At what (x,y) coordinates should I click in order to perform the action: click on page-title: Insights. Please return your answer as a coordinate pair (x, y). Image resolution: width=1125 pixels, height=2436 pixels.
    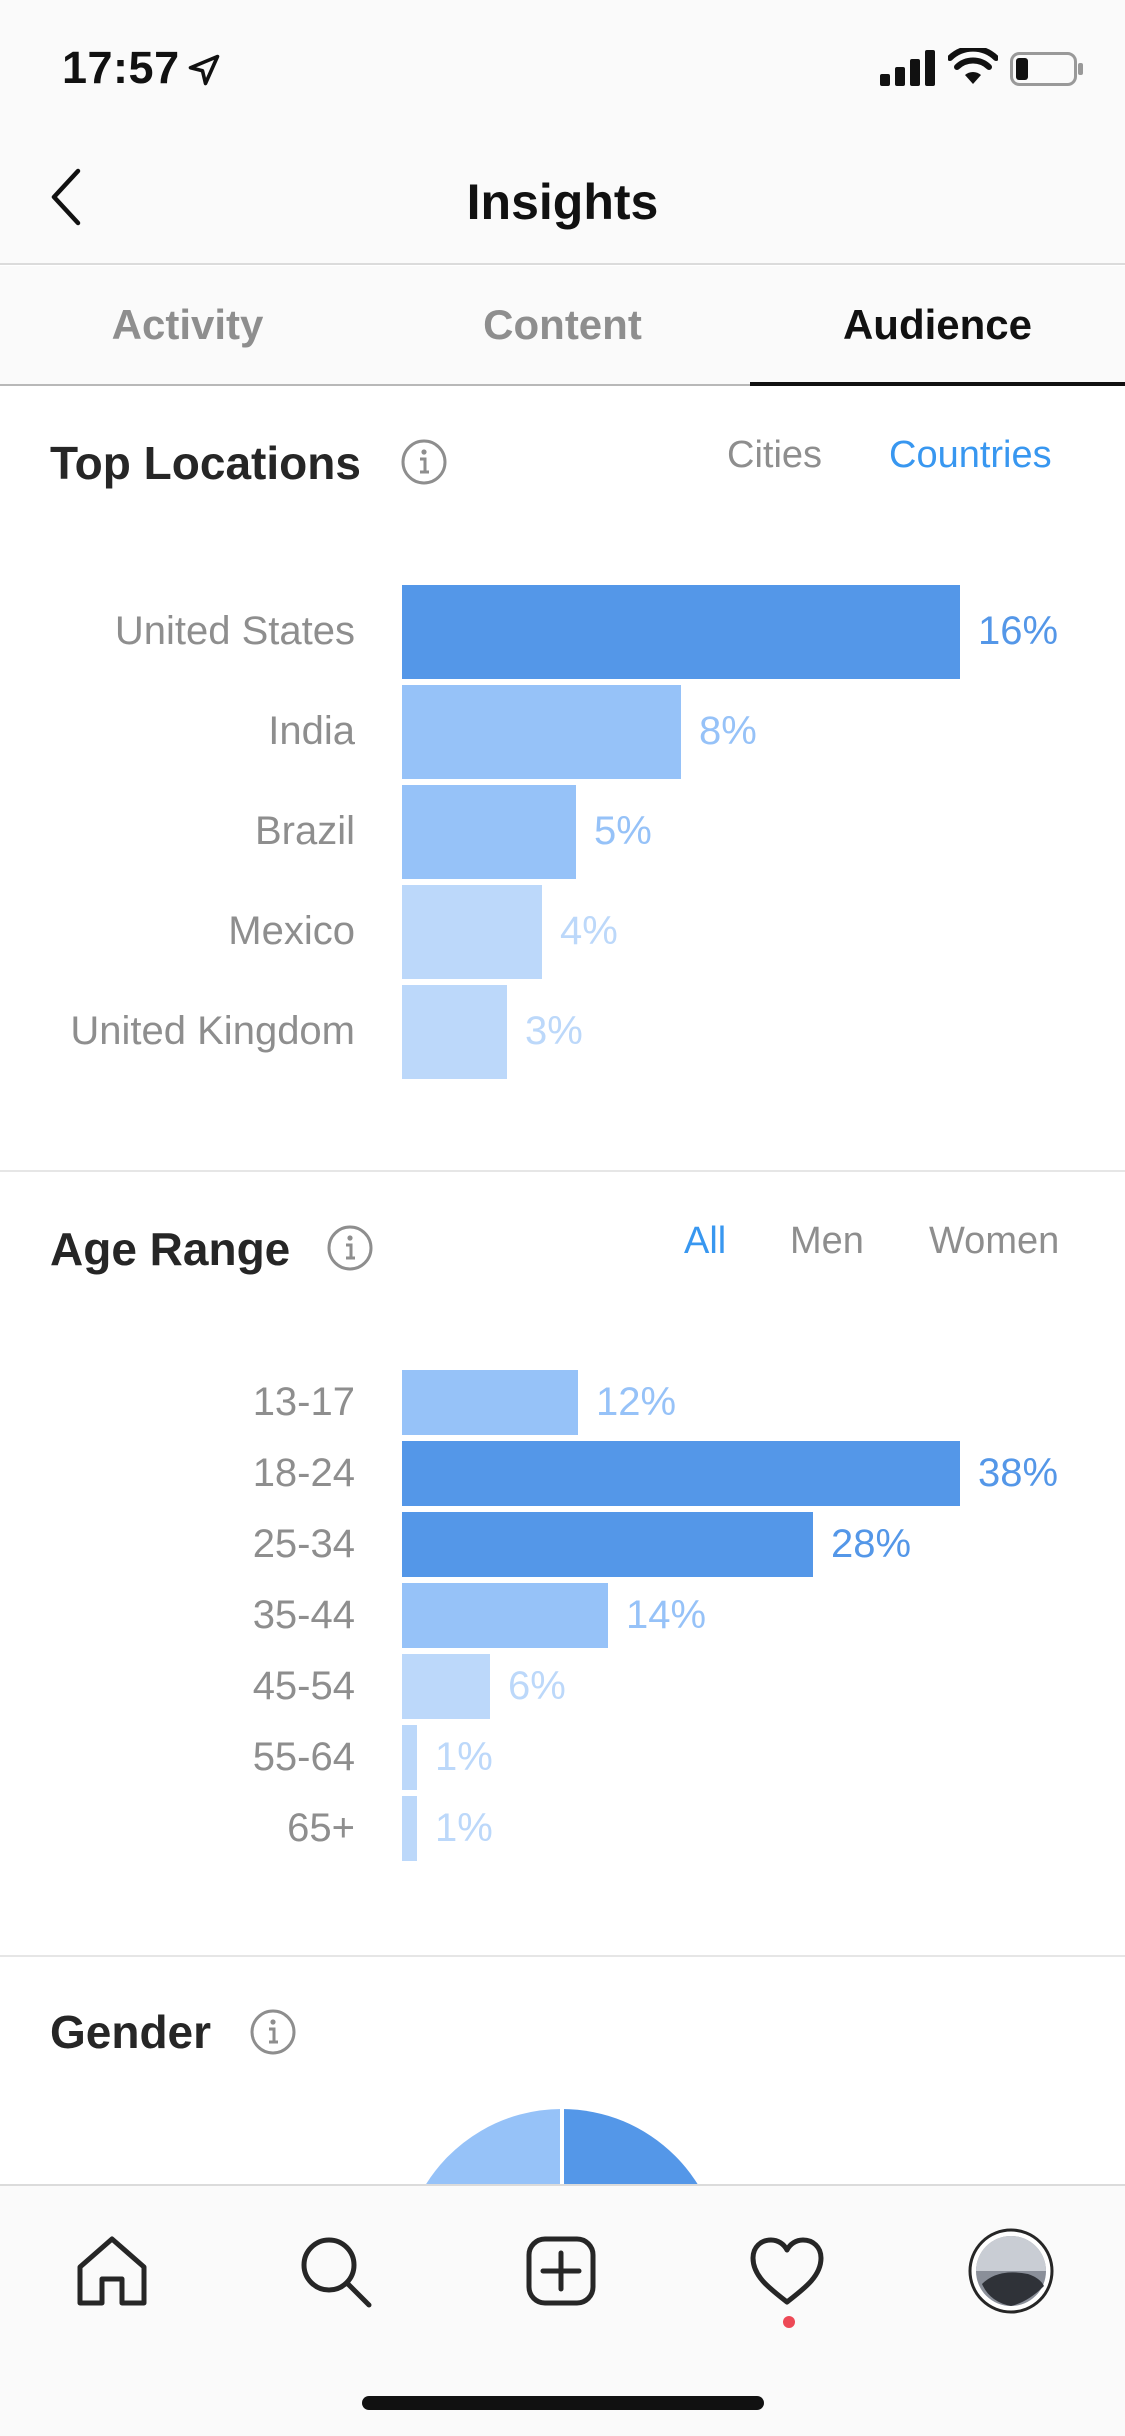
    Looking at the image, I should click on (562, 202).